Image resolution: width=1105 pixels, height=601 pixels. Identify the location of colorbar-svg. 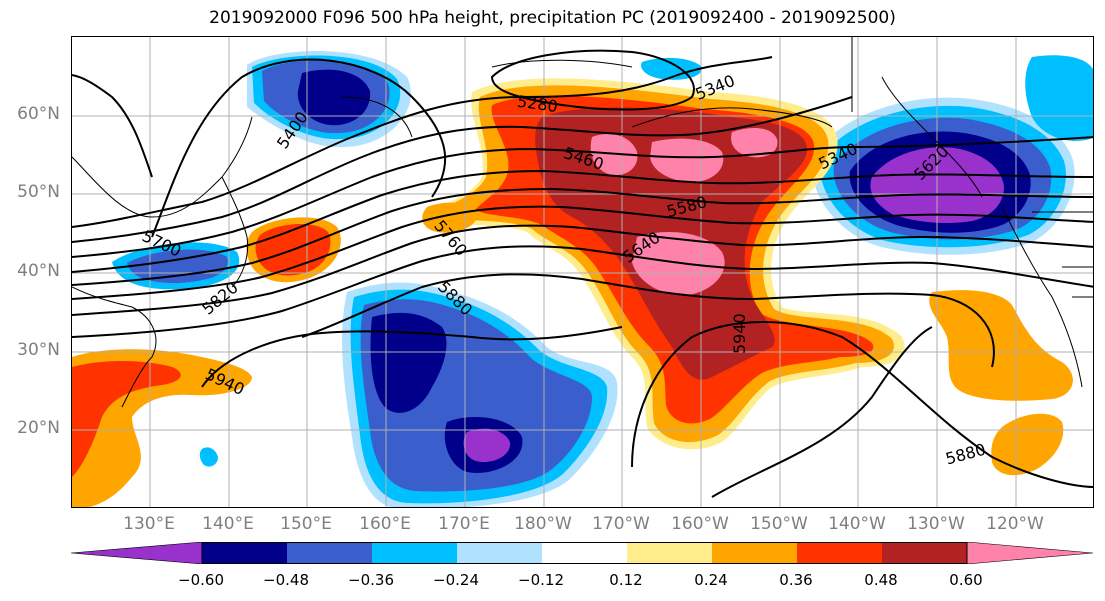
(582, 553).